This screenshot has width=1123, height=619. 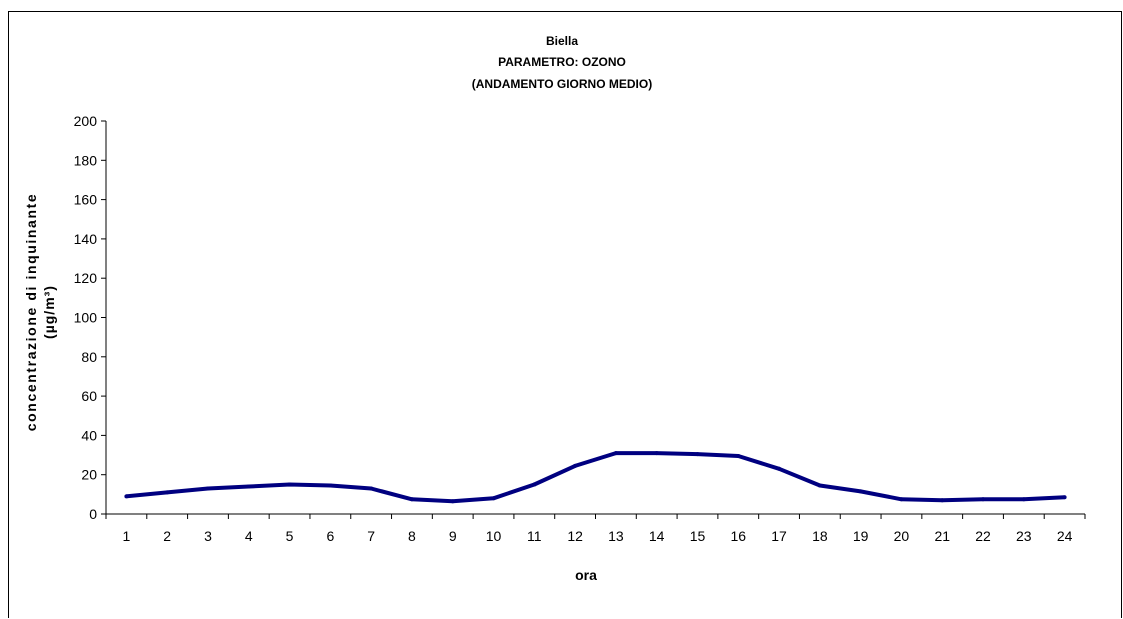 What do you see at coordinates (820, 536) in the screenshot?
I see `x-tick-label: 18` at bounding box center [820, 536].